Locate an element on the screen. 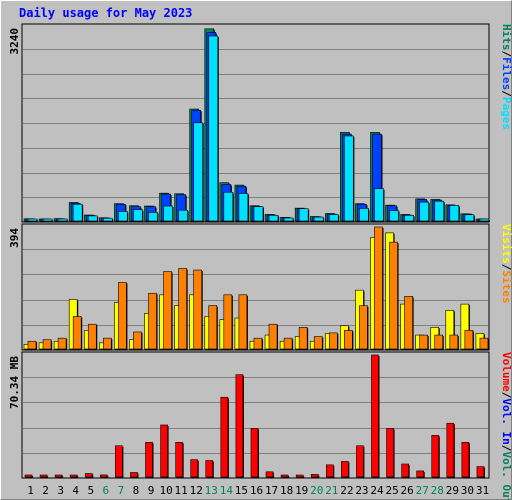 This screenshot has width=512, height=500. x-tick-label: 2 is located at coordinates (45, 490).